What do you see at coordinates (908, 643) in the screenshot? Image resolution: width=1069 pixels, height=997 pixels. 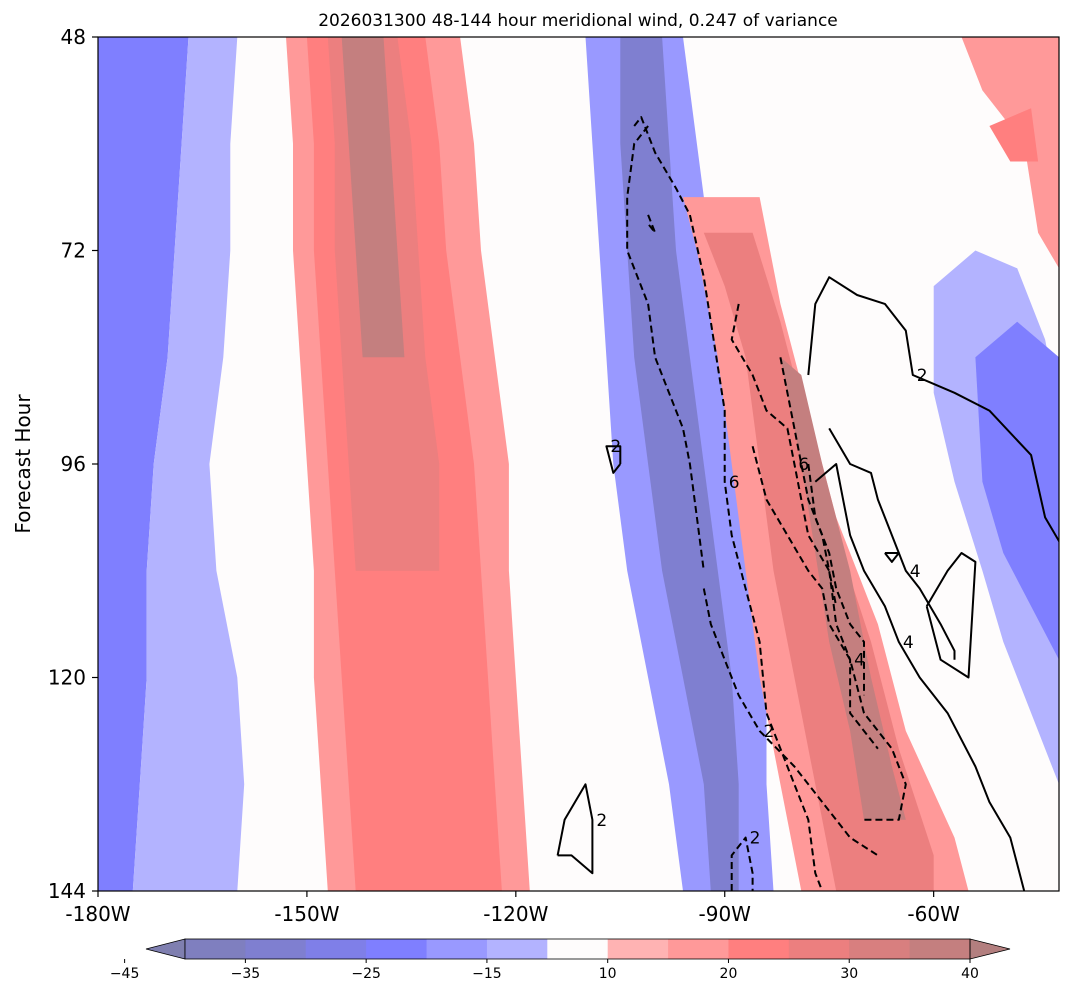 I see `contour-label-3: 4` at bounding box center [908, 643].